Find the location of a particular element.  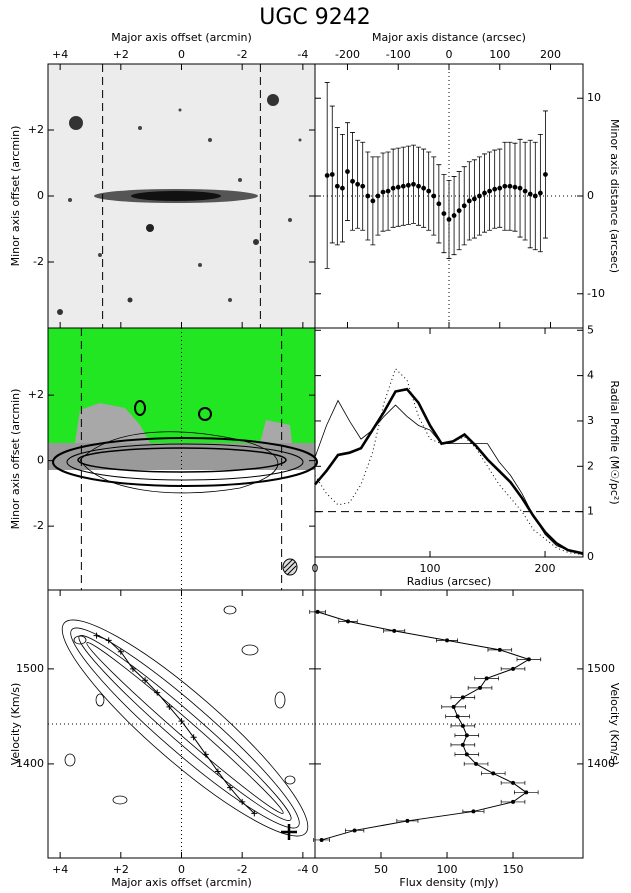

y-tick-label: -2 is located at coordinates (38, 261).